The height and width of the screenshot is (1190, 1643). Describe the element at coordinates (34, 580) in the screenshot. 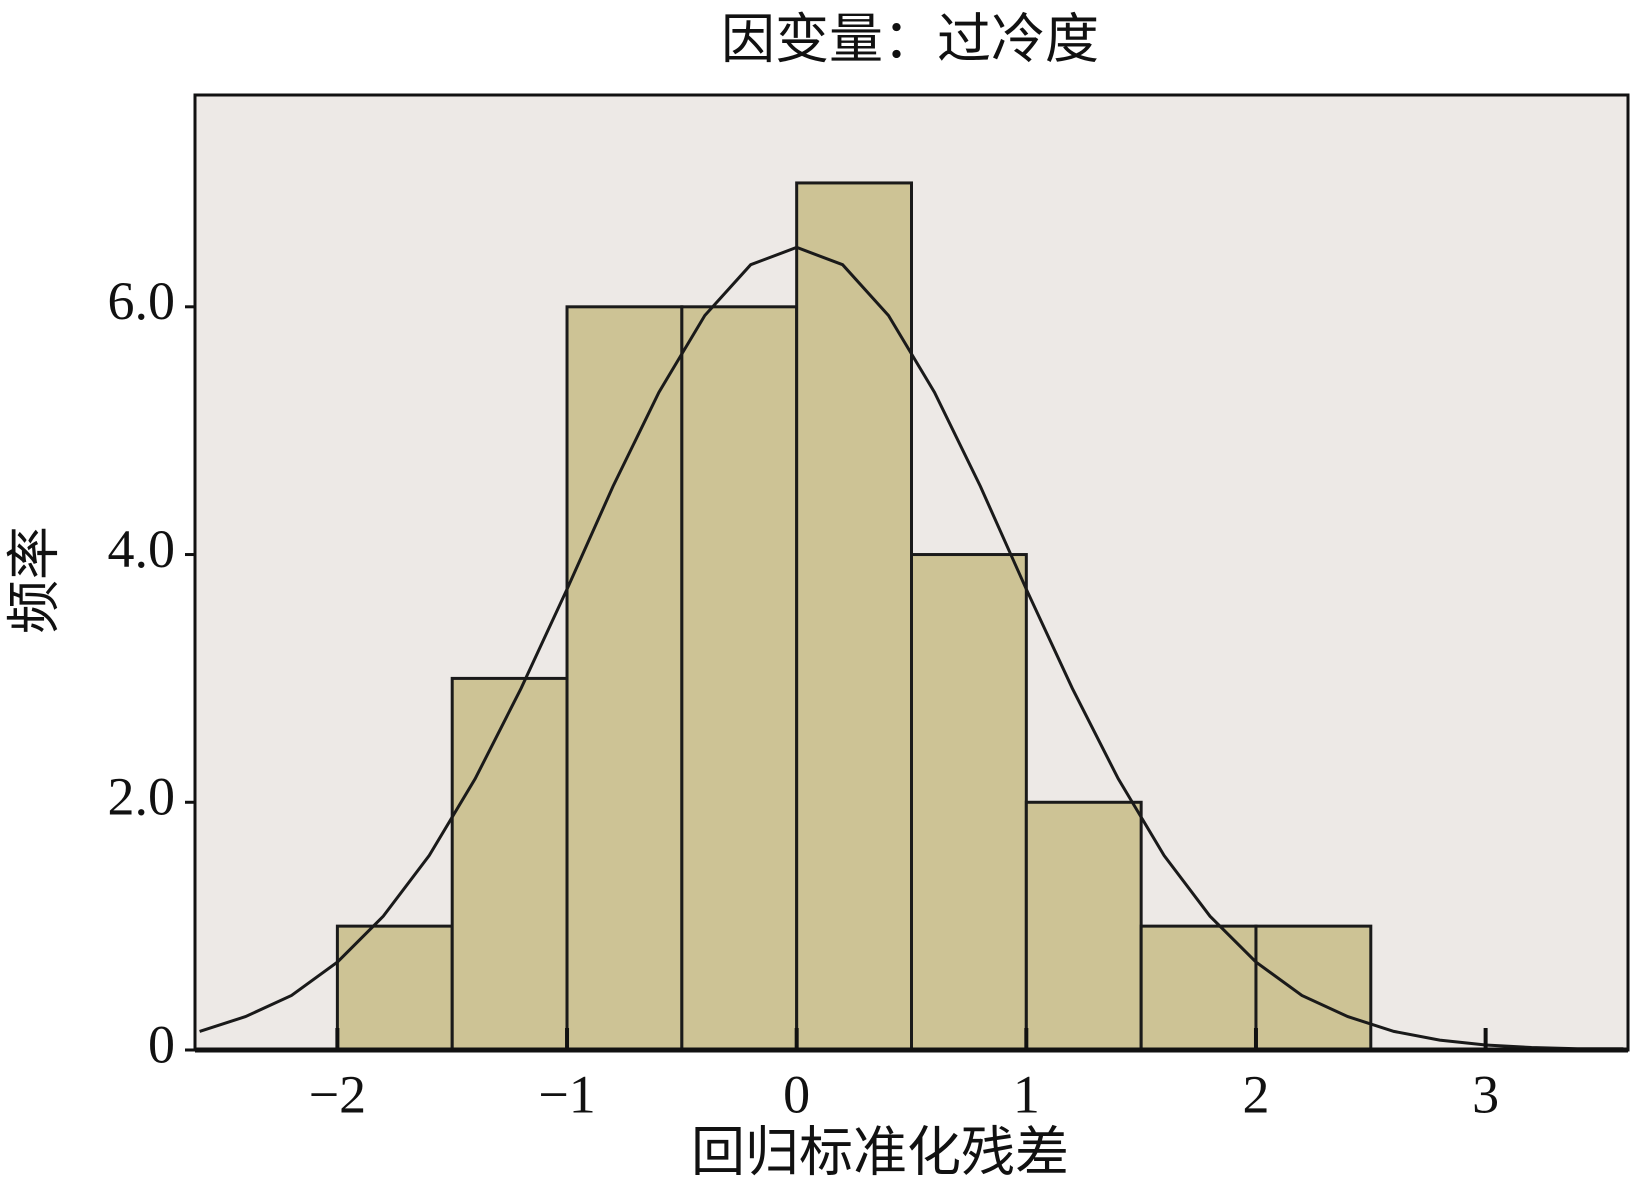

I see `y-axis-label: 频率` at that location.